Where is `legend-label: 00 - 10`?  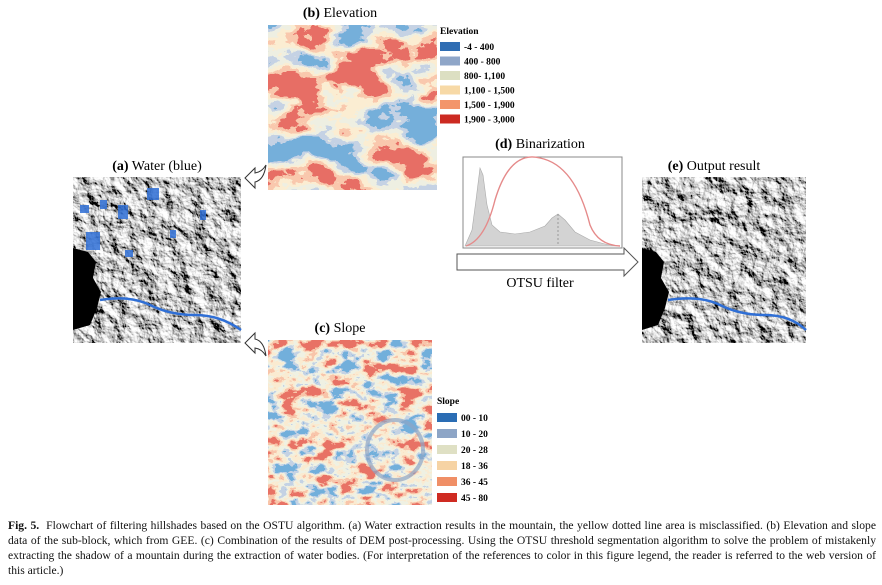 legend-label: 00 - 10 is located at coordinates (474, 419).